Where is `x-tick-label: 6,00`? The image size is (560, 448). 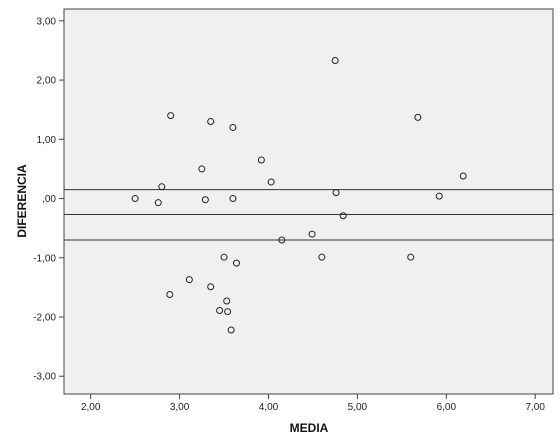 x-tick-label: 6,00 is located at coordinates (447, 407).